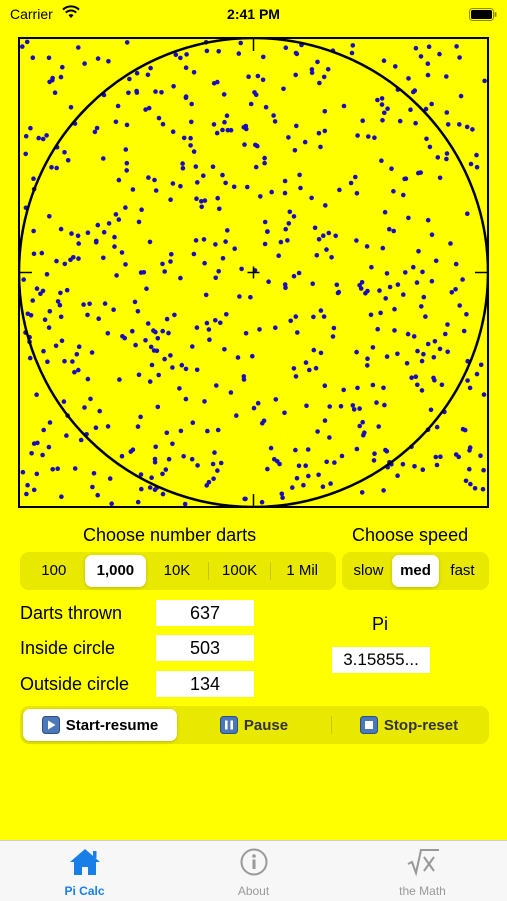  I want to click on start-resume-button: Start-resume, so click(100, 725).